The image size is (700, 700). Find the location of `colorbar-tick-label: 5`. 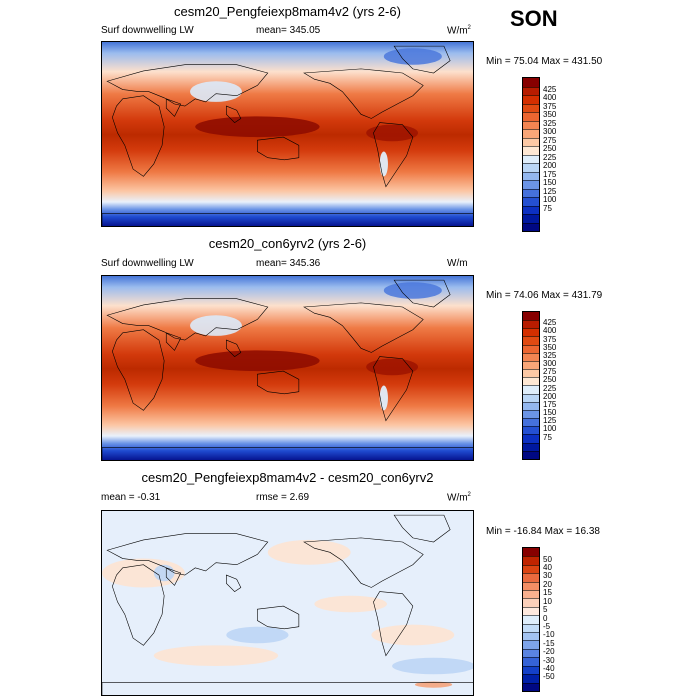

colorbar-tick-label: 5 is located at coordinates (545, 610).